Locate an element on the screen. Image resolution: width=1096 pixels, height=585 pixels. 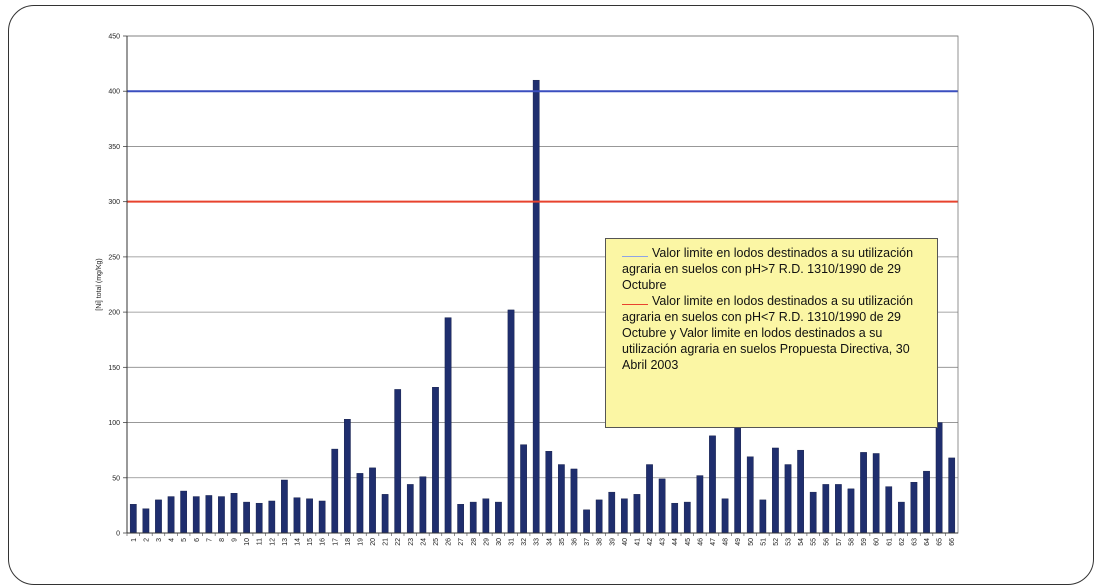
x-tick-label: 52 is located at coordinates (776, 542).